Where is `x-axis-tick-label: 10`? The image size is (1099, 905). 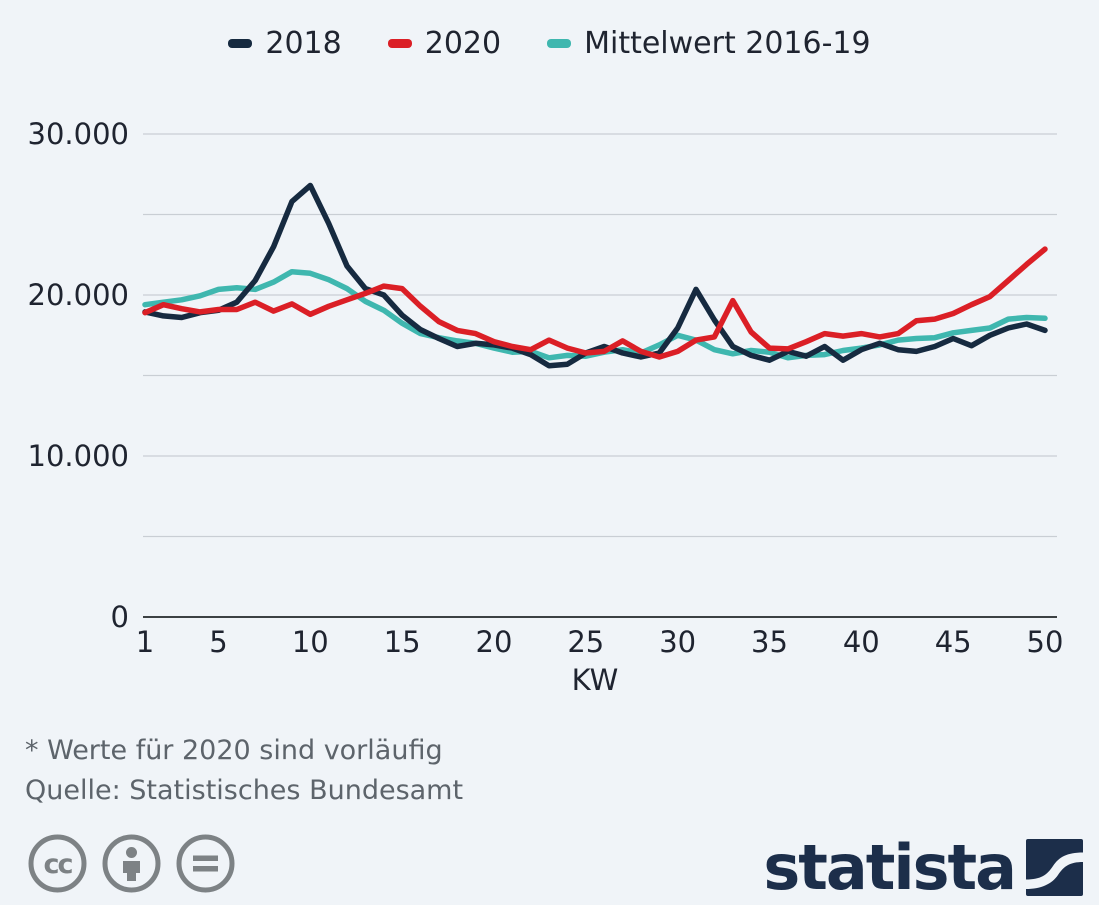
x-axis-tick-label: 10 is located at coordinates (310, 642).